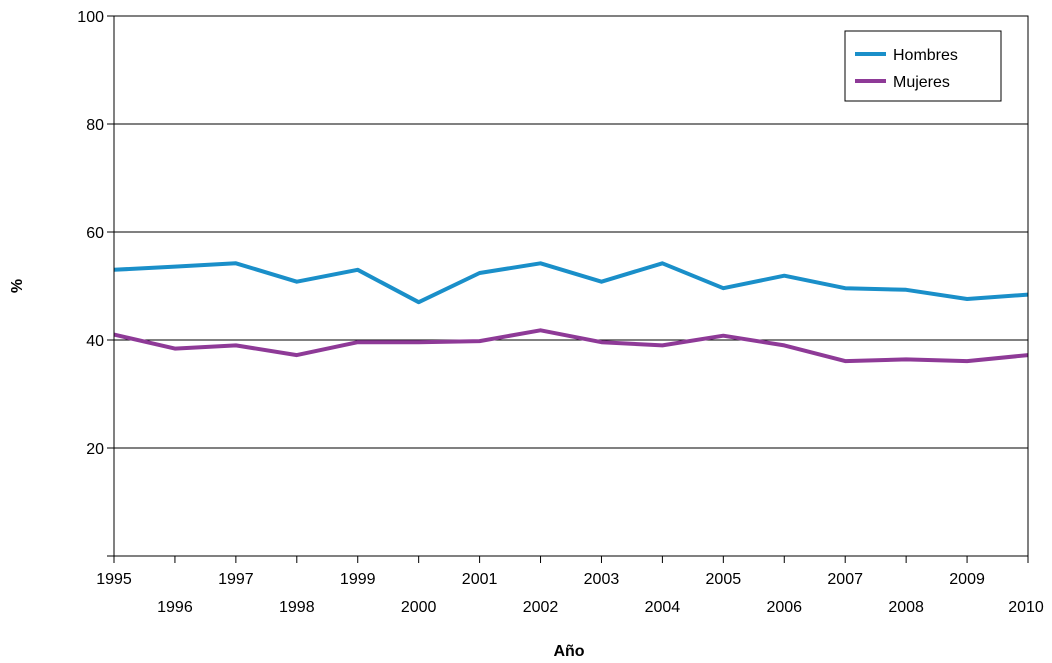 Image resolution: width=1052 pixels, height=663 pixels. Describe the element at coordinates (90, 17) in the screenshot. I see `y-tick-label-100: 100` at that location.